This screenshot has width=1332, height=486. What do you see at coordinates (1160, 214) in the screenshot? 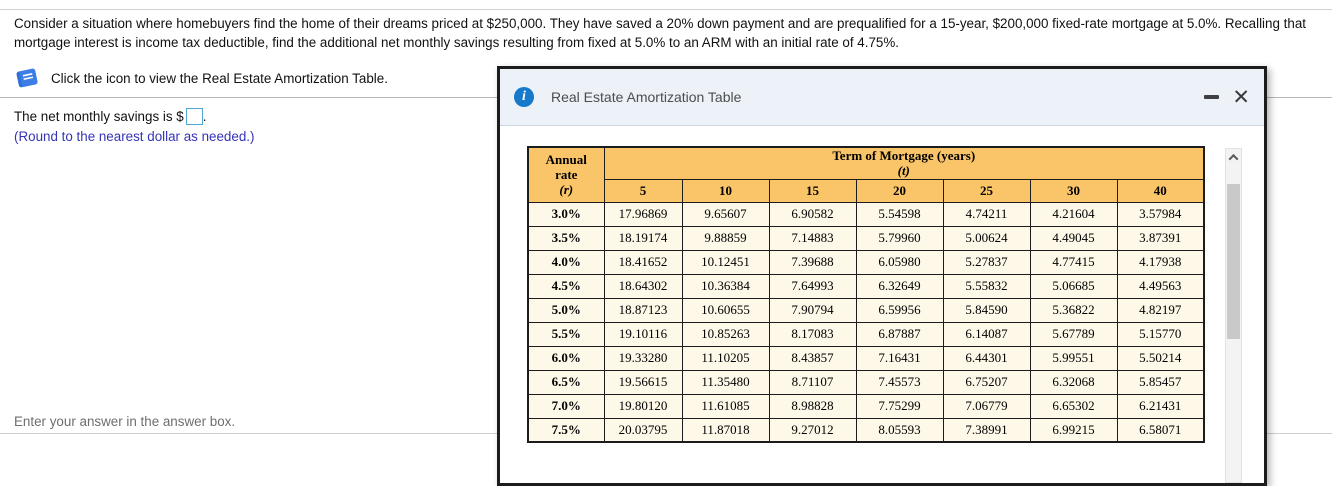
I see `factor-cell: 3.57984` at bounding box center [1160, 214].